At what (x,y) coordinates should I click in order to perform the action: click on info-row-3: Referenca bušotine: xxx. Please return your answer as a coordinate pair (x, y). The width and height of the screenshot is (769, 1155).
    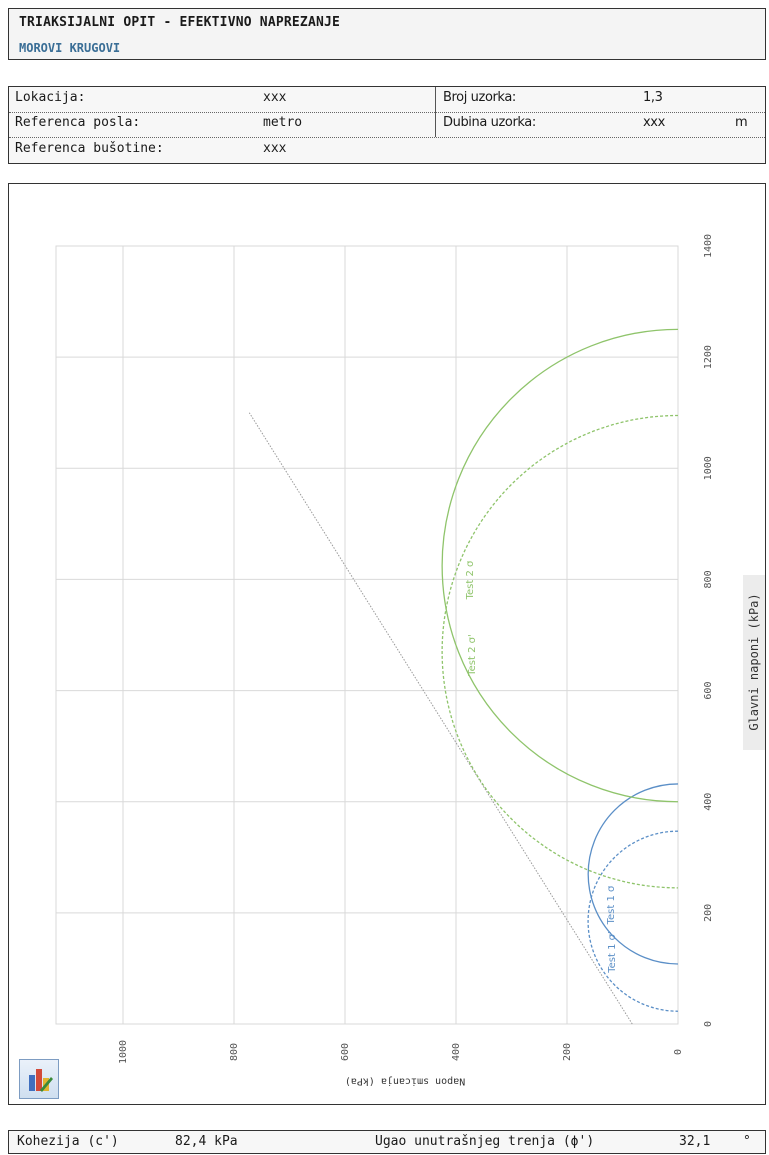
    Looking at the image, I should click on (387, 150).